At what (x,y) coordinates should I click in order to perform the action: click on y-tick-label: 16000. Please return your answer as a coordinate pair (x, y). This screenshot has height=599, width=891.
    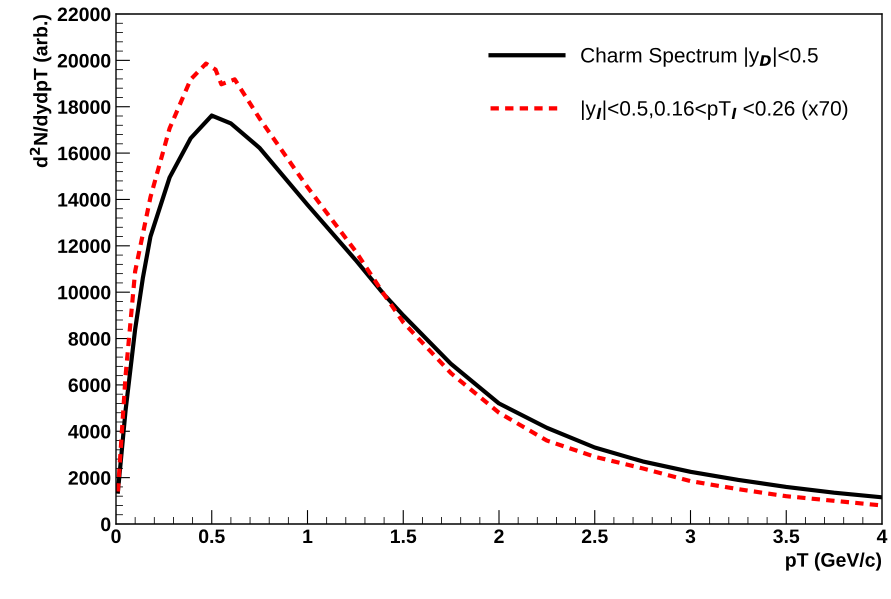
    Looking at the image, I should click on (84, 153).